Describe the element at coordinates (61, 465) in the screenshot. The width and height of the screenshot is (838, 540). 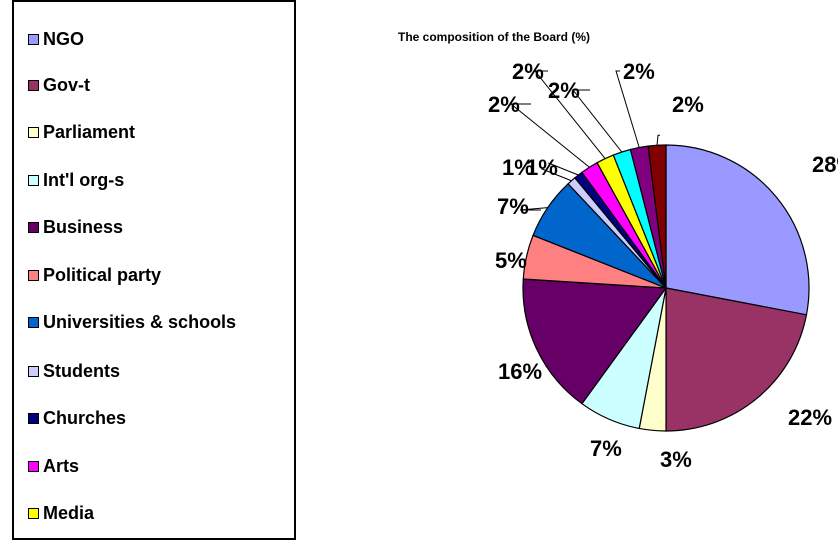
I see `legend-label: Arts` at that location.